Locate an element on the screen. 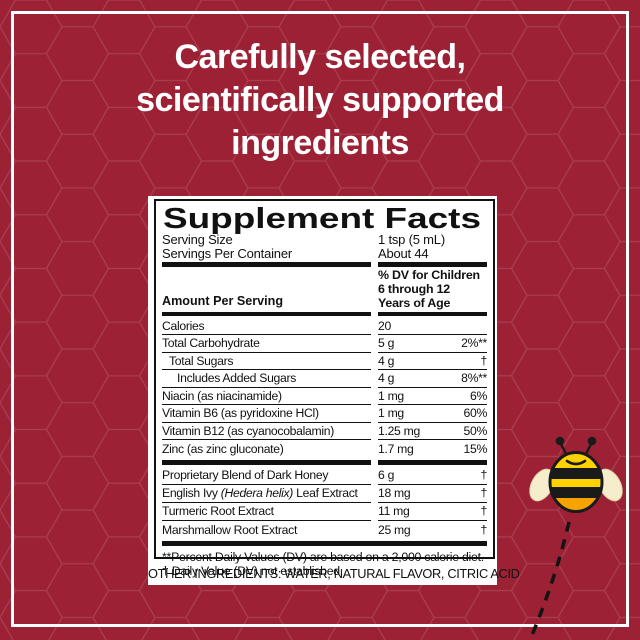 The width and height of the screenshot is (640, 640). headline-line-2: scientifically supported is located at coordinates (320, 100).